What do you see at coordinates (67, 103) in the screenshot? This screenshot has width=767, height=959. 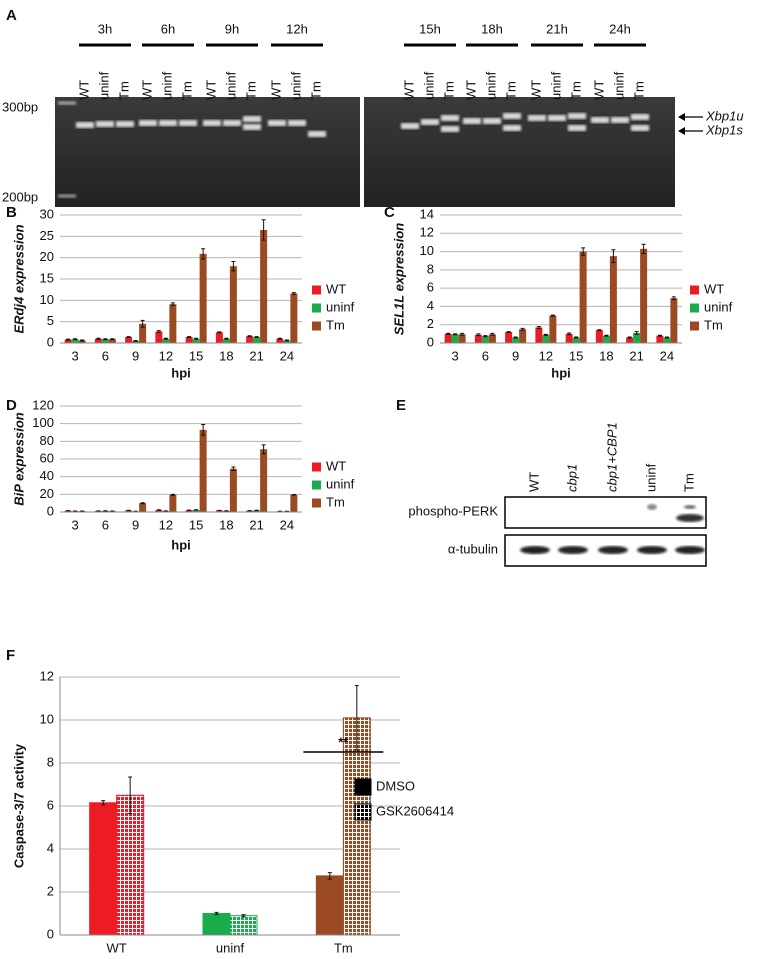 I see `marker-band` at bounding box center [67, 103].